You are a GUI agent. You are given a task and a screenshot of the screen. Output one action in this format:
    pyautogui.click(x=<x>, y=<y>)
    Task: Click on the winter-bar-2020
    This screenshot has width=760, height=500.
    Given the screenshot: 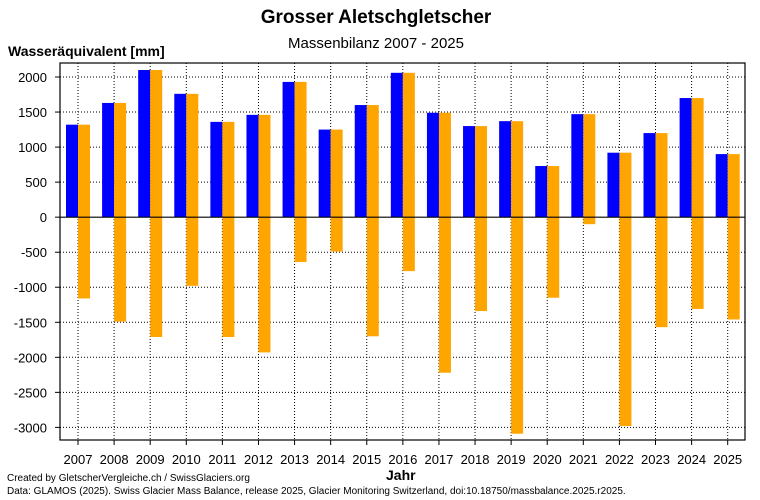 What is the action you would take?
    pyautogui.click(x=541, y=192)
    